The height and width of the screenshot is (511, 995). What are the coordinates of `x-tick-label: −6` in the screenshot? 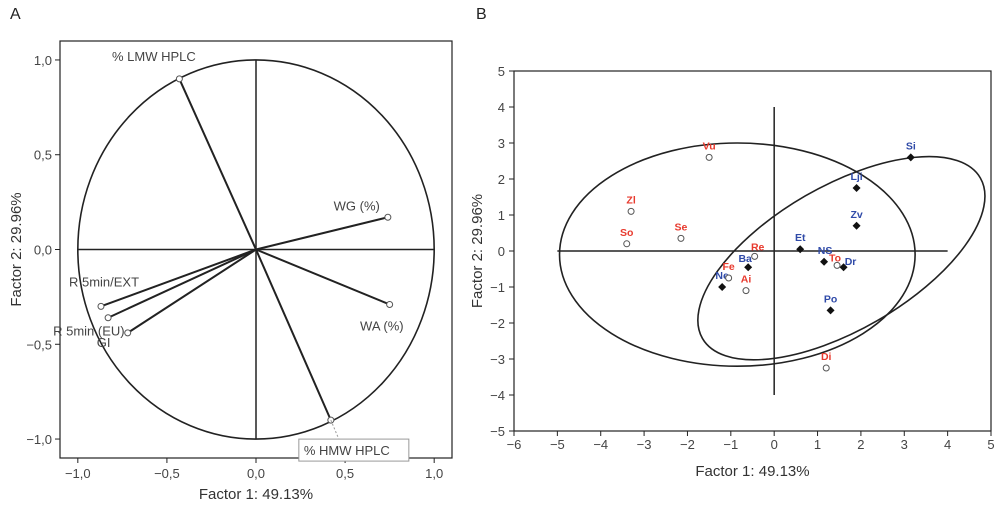 It's located at (514, 444).